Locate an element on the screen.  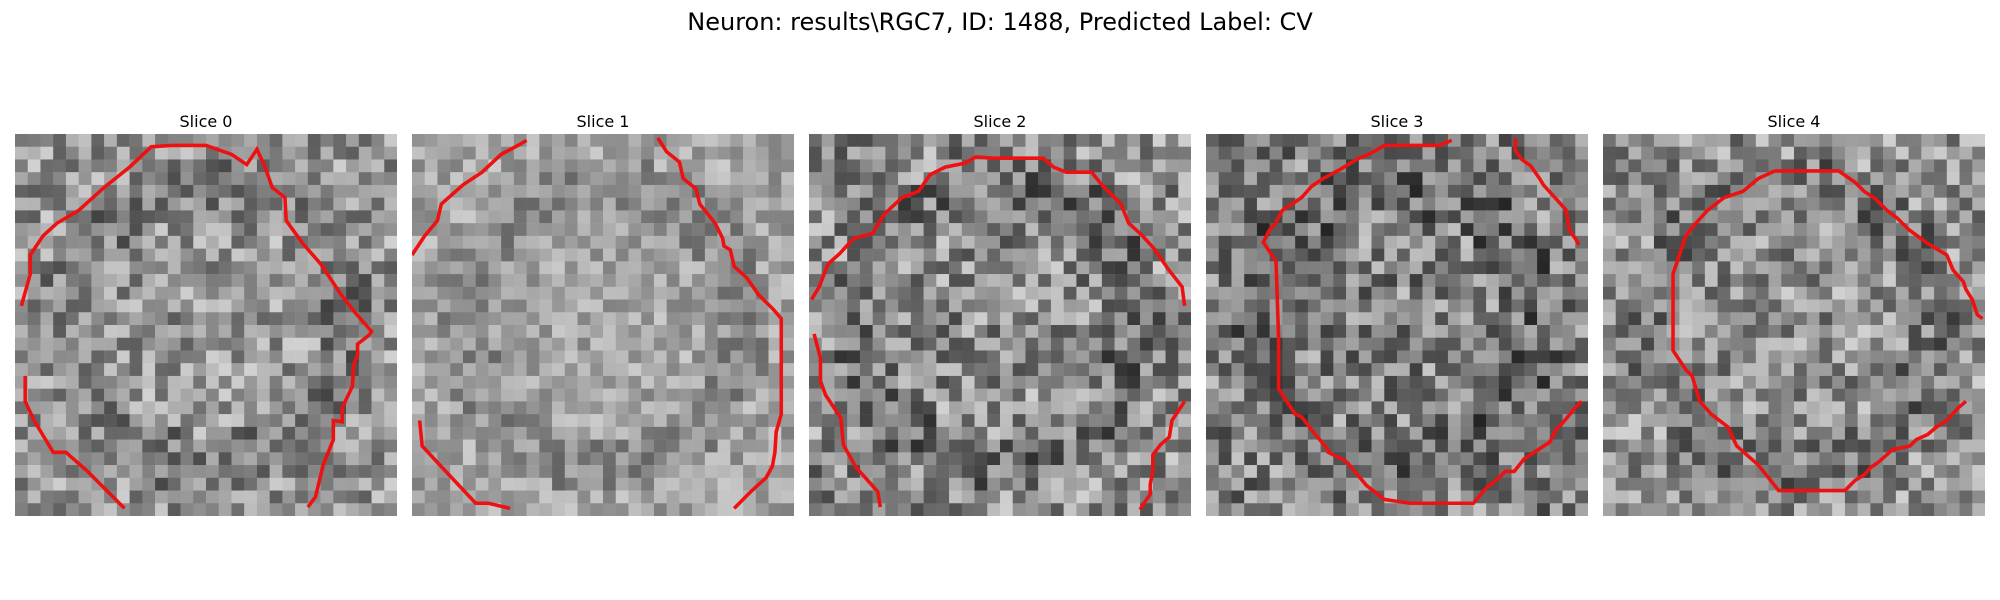
slice-panel-3: Slice 3 is located at coordinates (1397, 313).